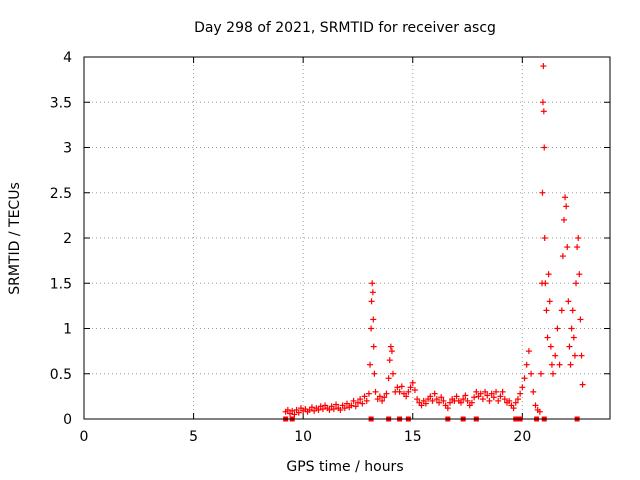  I want to click on y-axis-label: SRMTID / TECUs, so click(15, 238).